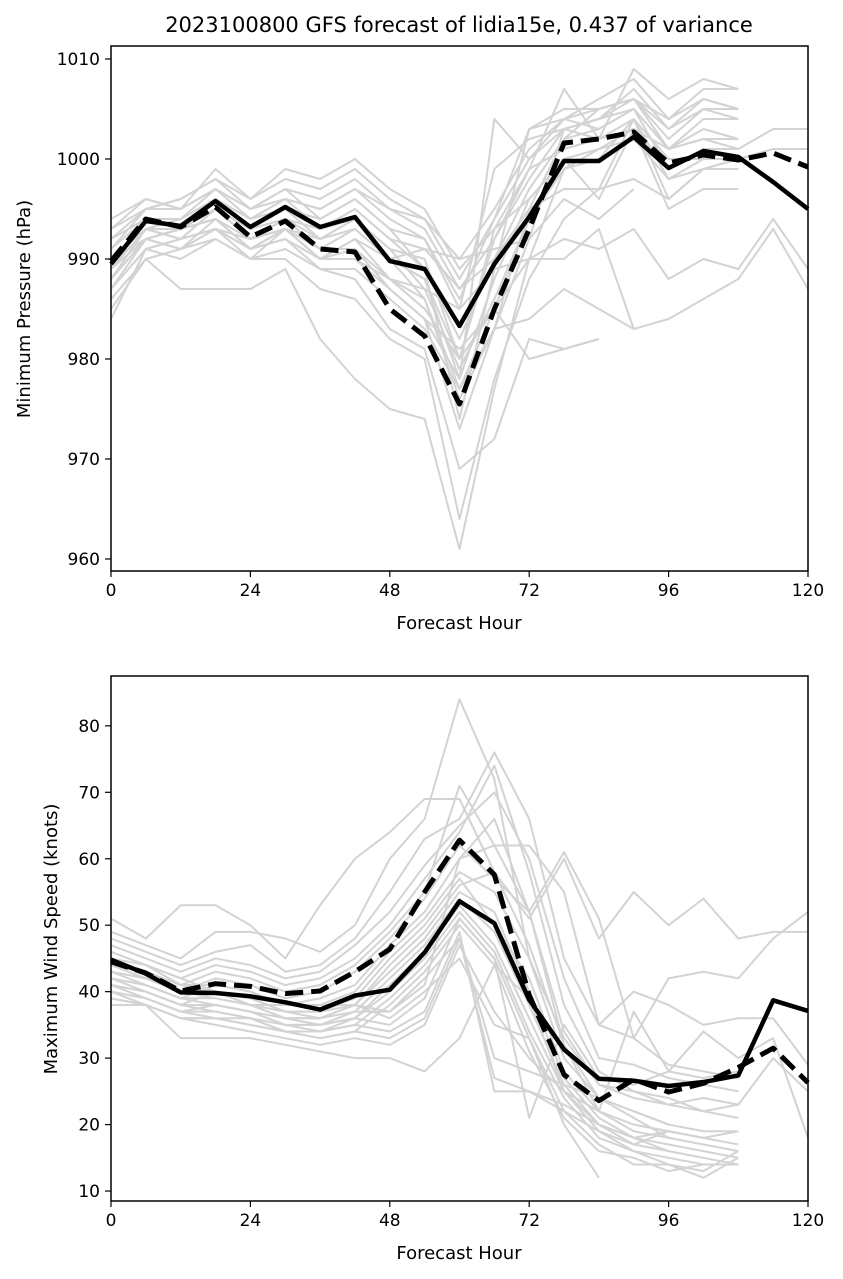 The height and width of the screenshot is (1279, 843). I want to click on pressure-x-axis-label: Forecast Hour, so click(459, 623).